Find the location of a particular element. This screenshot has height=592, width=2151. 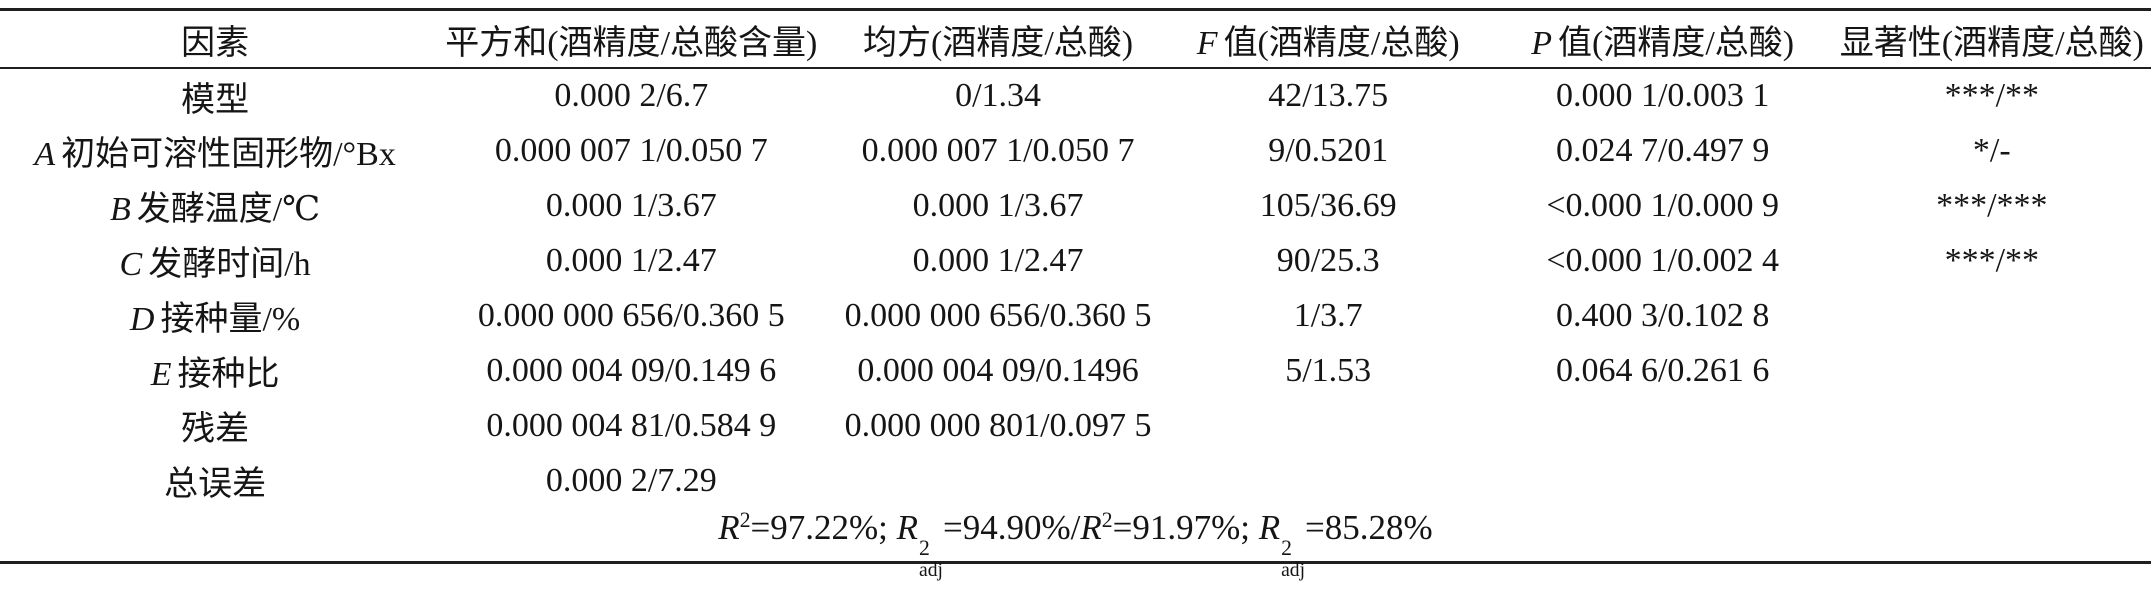

col-header-p-value: P 值(酒精度/总酸) is located at coordinates (1663, 39).